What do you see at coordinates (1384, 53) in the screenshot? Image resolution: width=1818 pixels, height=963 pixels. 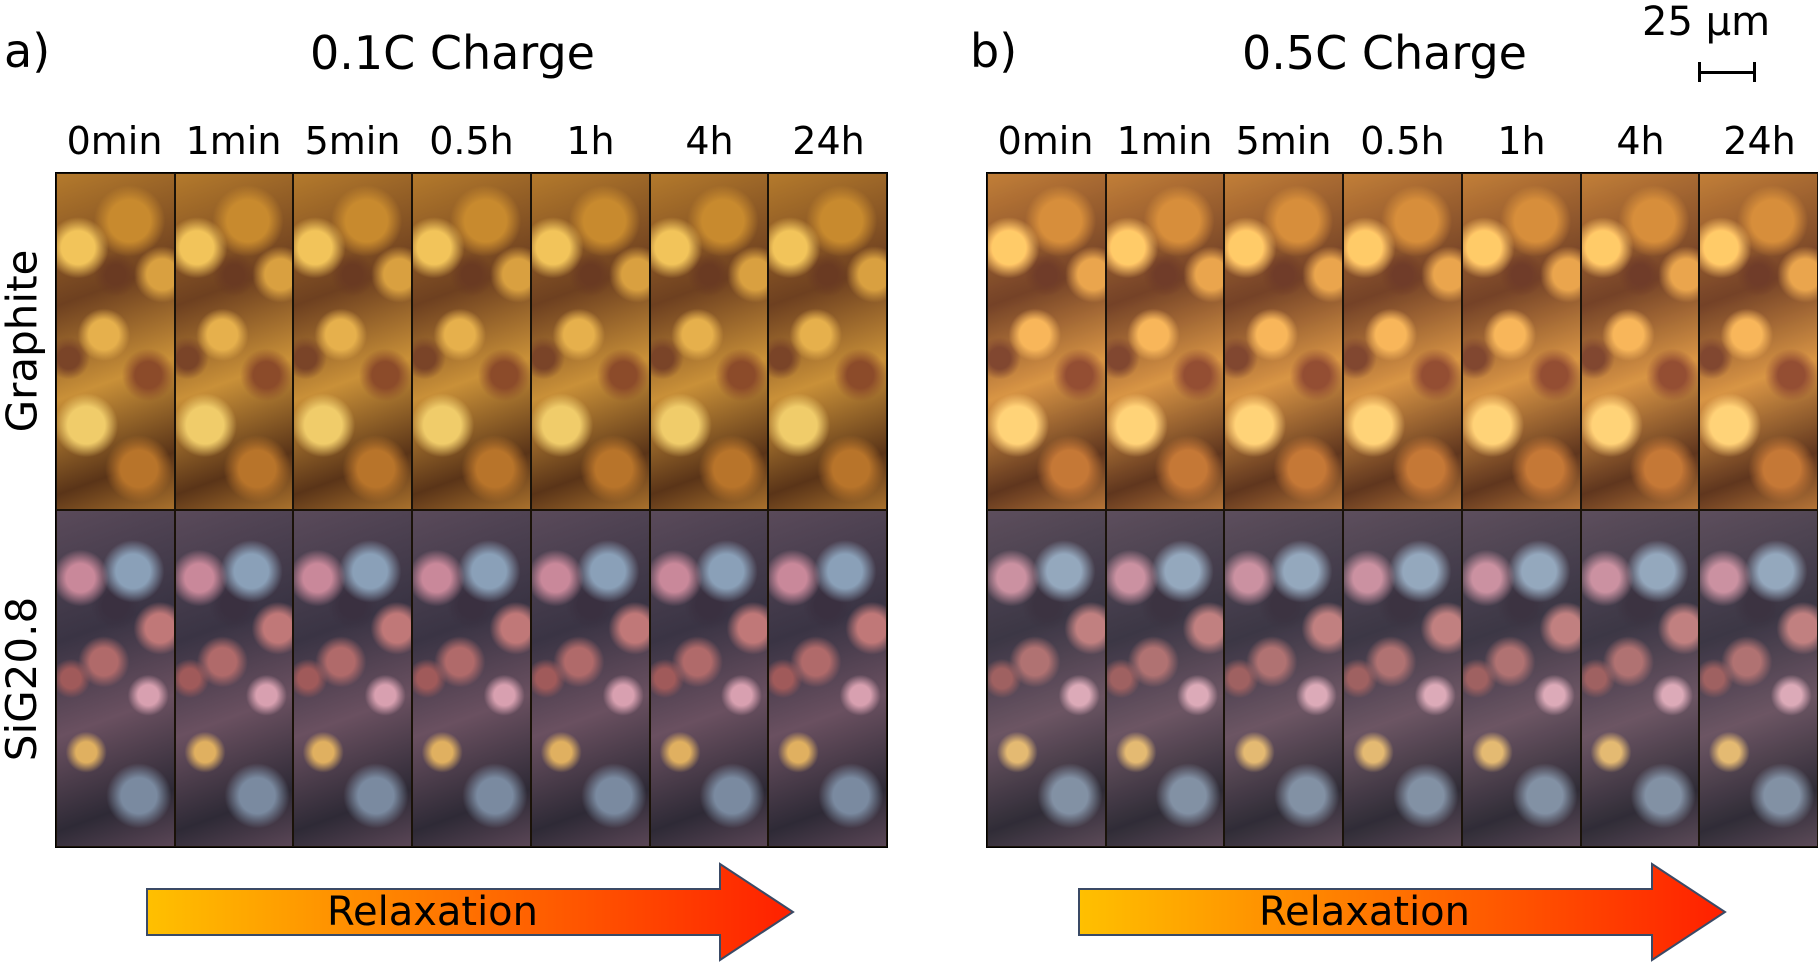 I see `panel-title: 0.5C Charge` at bounding box center [1384, 53].